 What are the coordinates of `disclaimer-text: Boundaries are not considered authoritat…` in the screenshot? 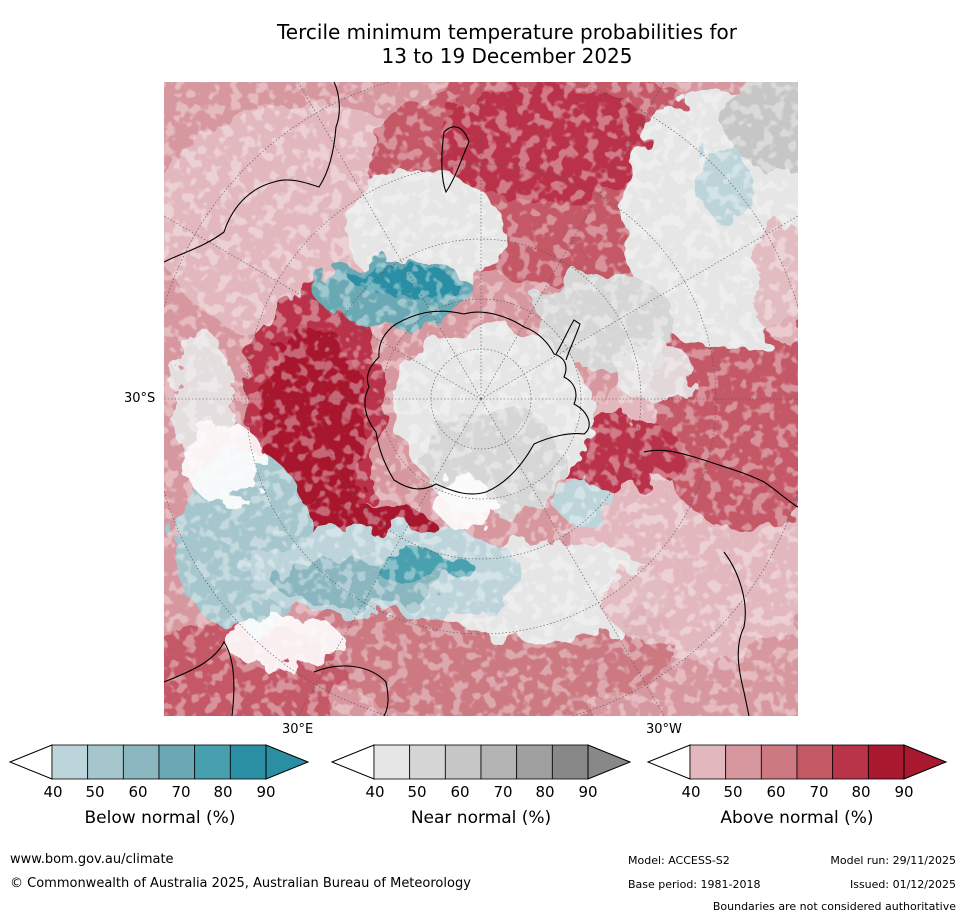 It's located at (834, 906).